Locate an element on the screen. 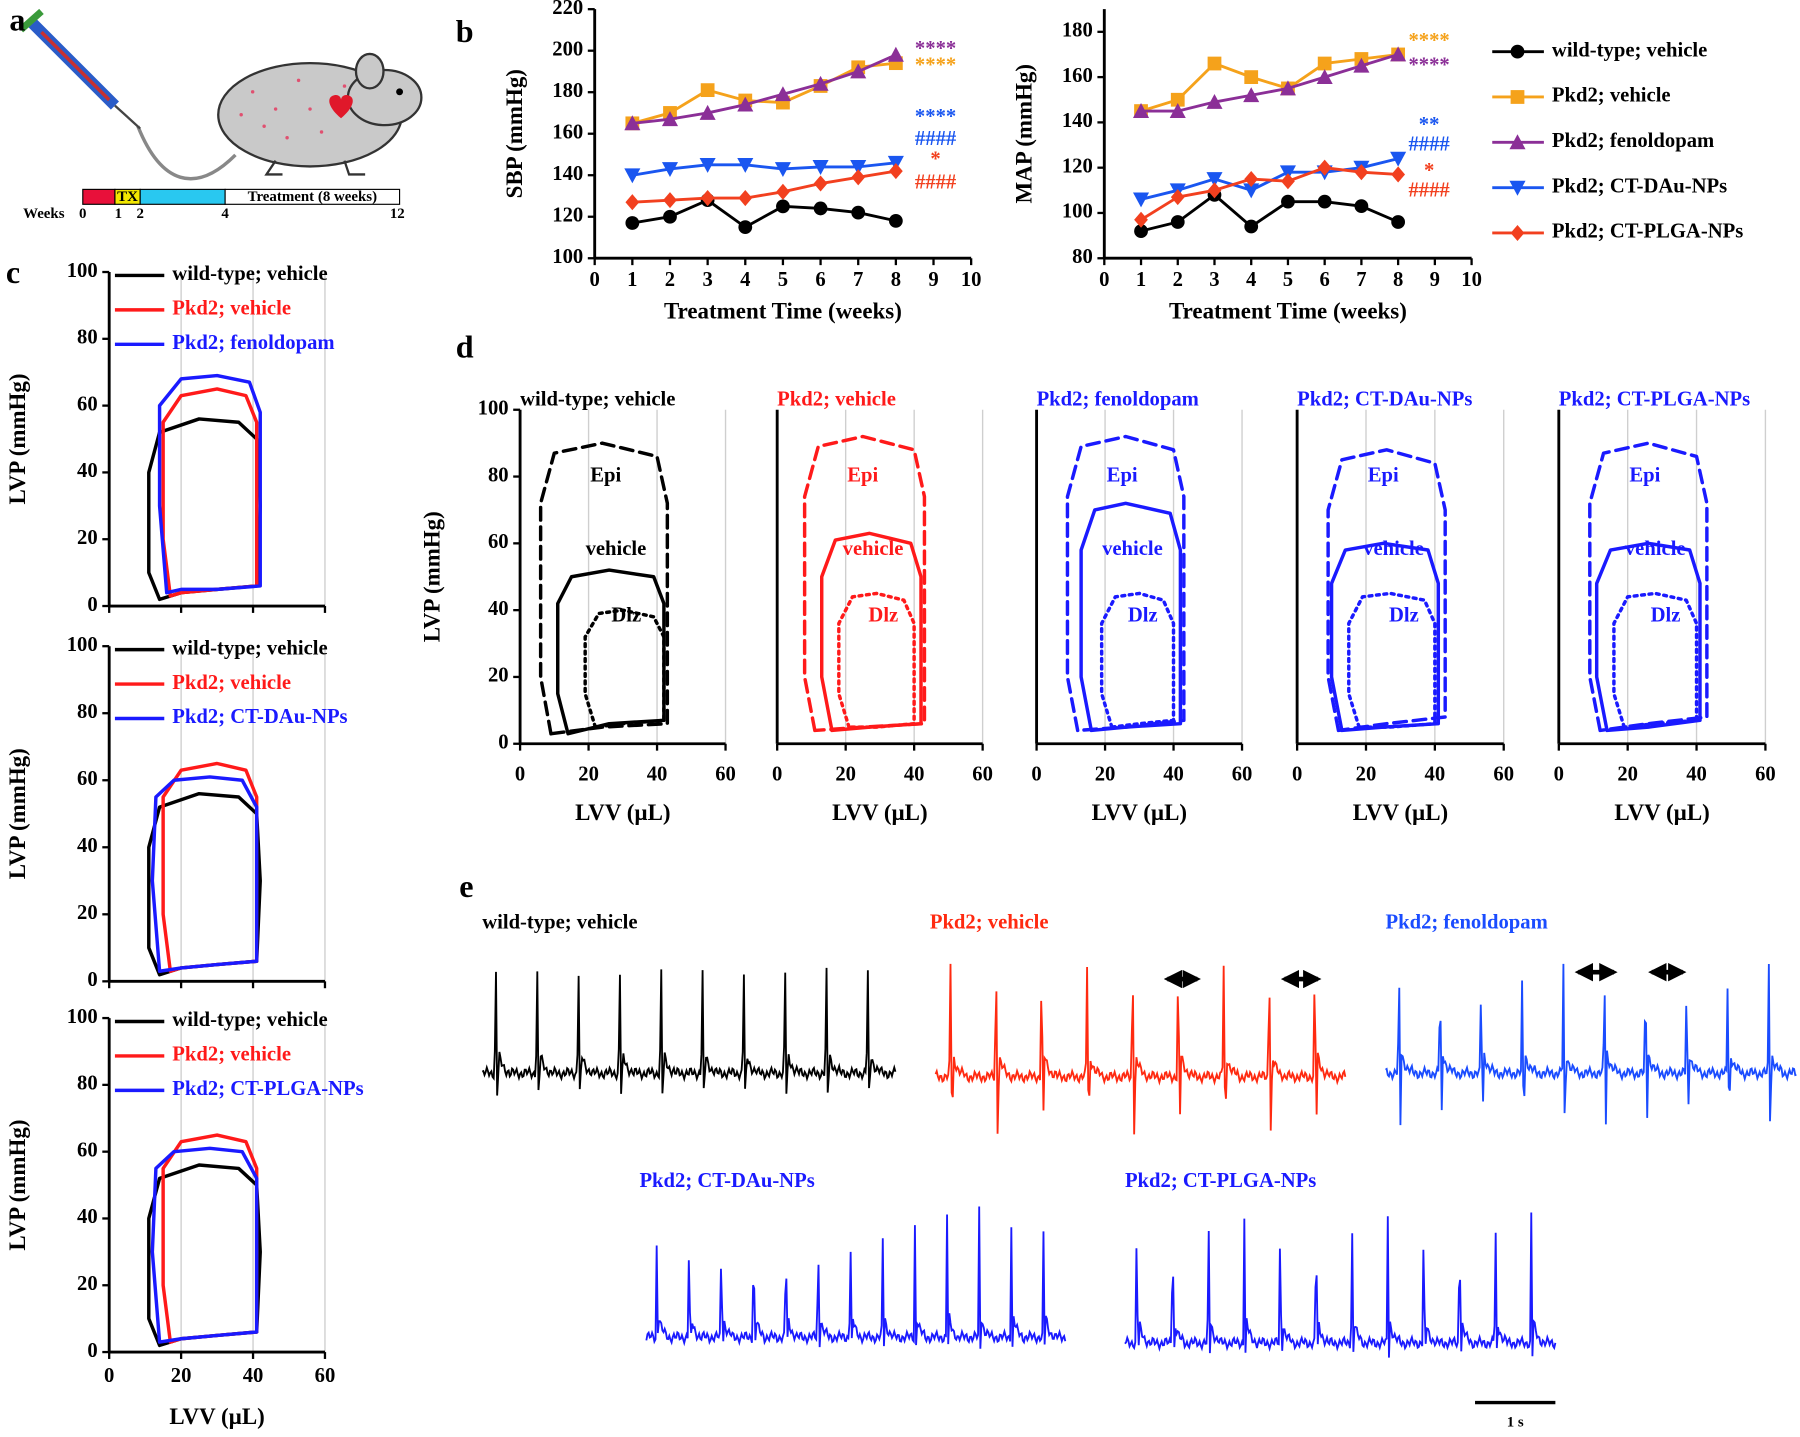 The height and width of the screenshot is (1437, 1800). y-tick-label: 0 is located at coordinates (92, 1351).